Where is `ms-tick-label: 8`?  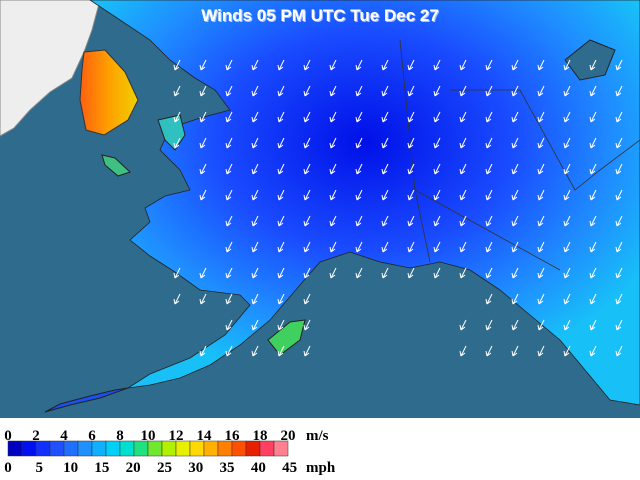
ms-tick-label: 8 is located at coordinates (120, 436).